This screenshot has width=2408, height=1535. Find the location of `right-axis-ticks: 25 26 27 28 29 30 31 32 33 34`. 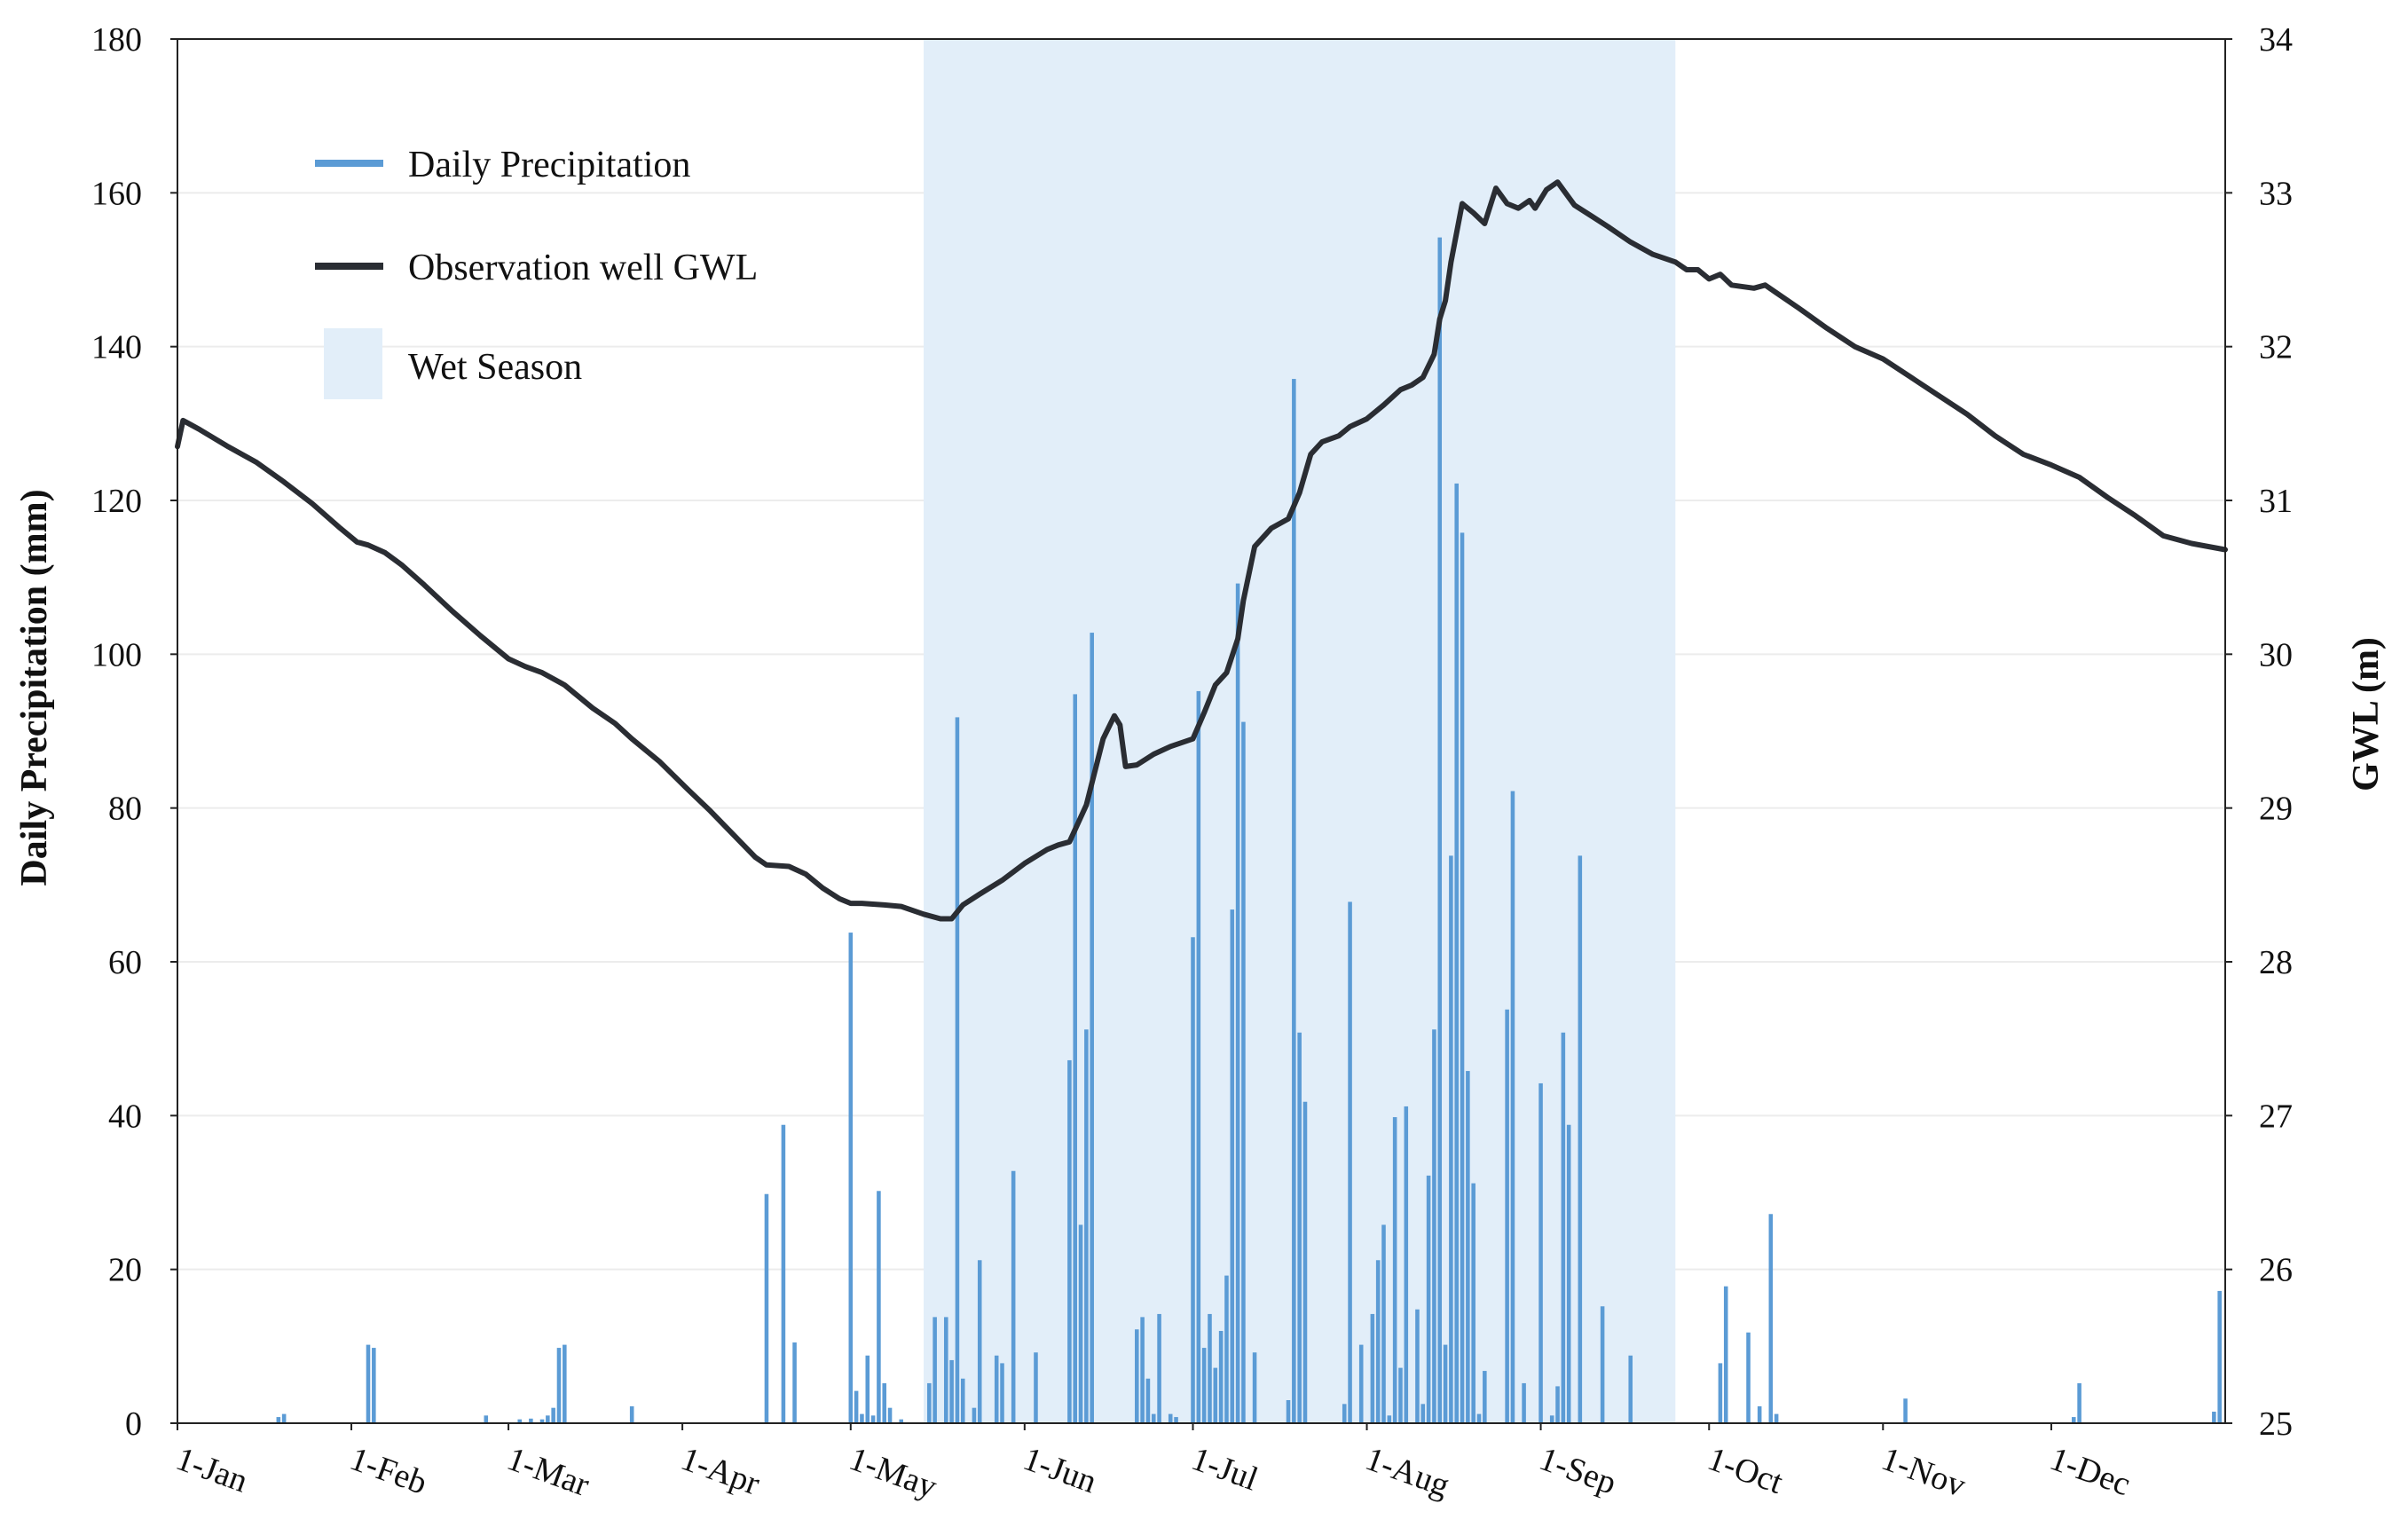

right-axis-ticks: 25 26 27 28 29 30 31 32 33 34 is located at coordinates (2259, 732).